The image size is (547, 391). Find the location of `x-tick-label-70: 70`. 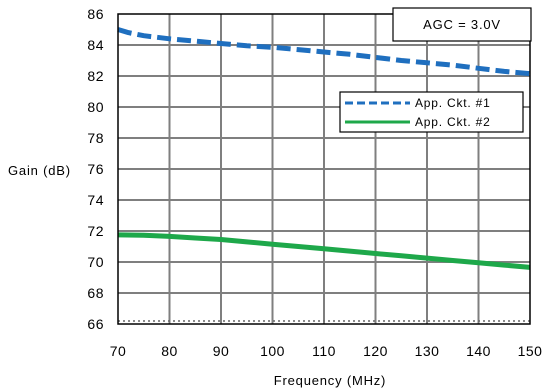

x-tick-label-70: 70 is located at coordinates (118, 351).